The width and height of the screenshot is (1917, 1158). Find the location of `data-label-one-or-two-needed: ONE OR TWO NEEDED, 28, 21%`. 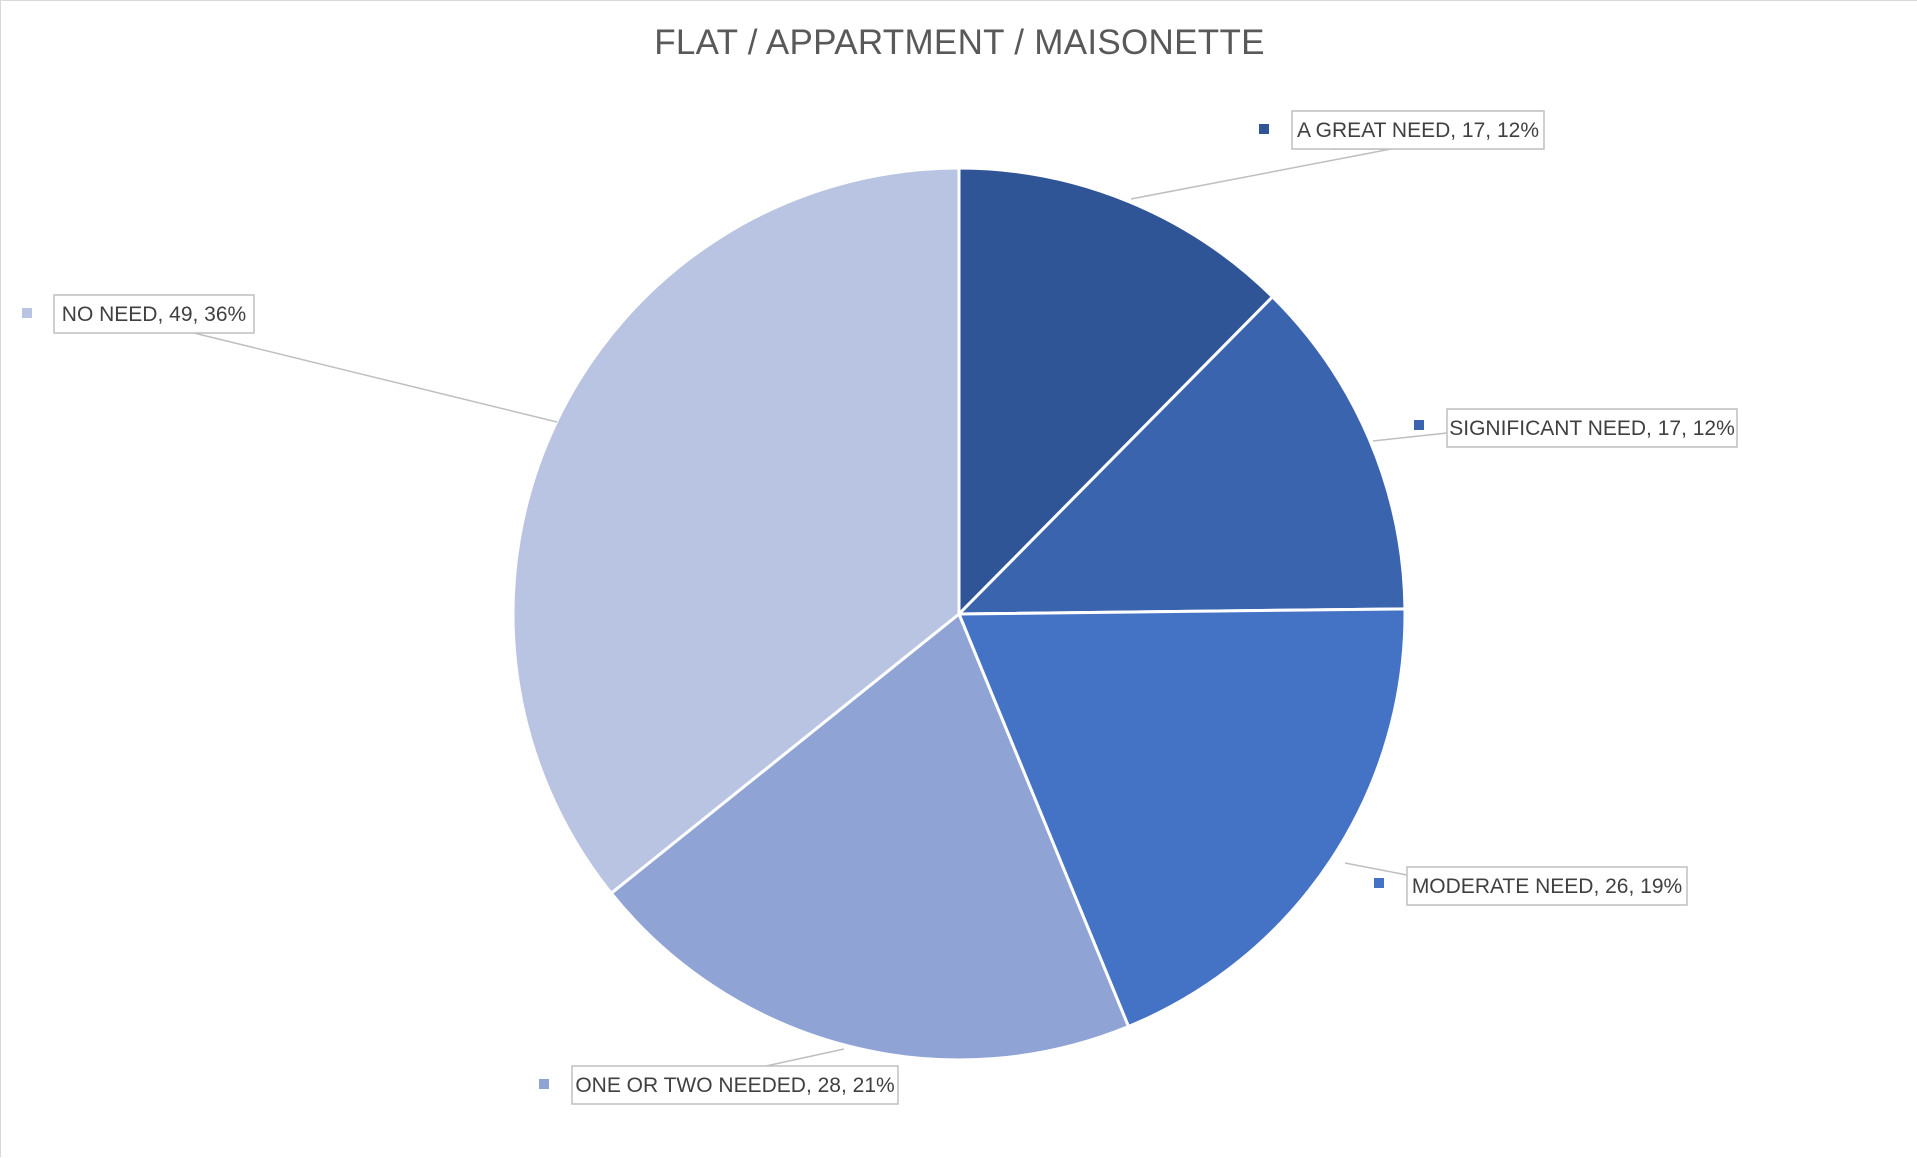

data-label-one-or-two-needed: ONE OR TWO NEEDED, 28, 21% is located at coordinates (734, 1085).